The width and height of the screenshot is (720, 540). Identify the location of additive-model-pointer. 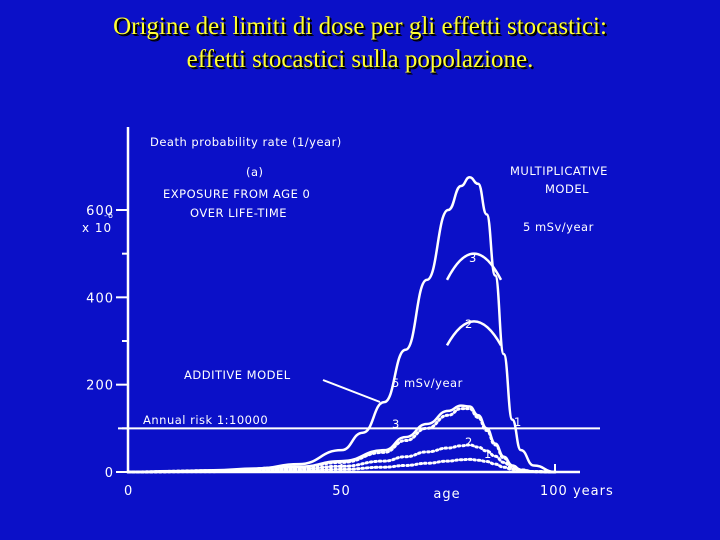
(351, 391).